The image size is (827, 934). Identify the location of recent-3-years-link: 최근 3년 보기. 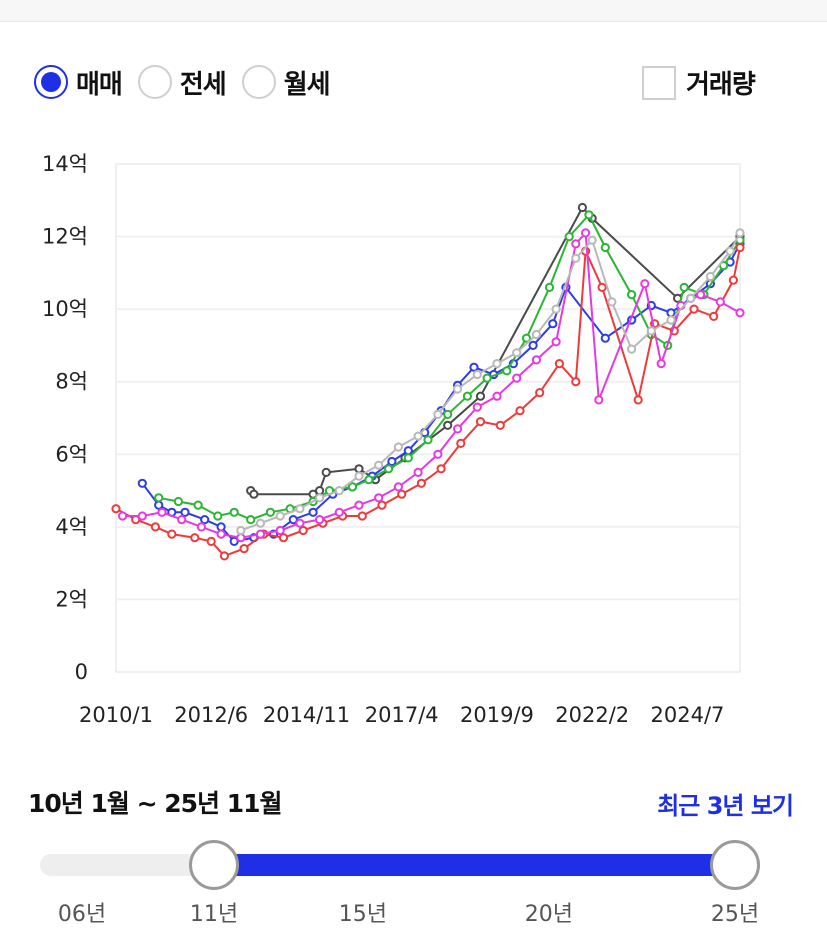
(725, 806).